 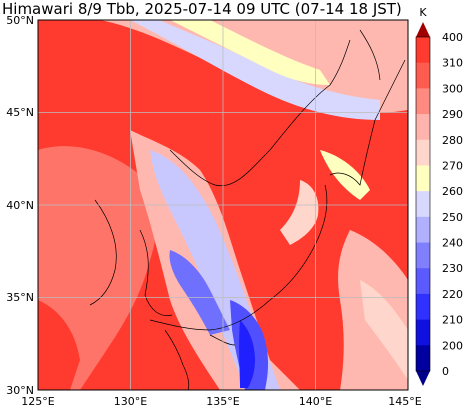 I want to click on north-cream-band, so click(x=250, y=52).